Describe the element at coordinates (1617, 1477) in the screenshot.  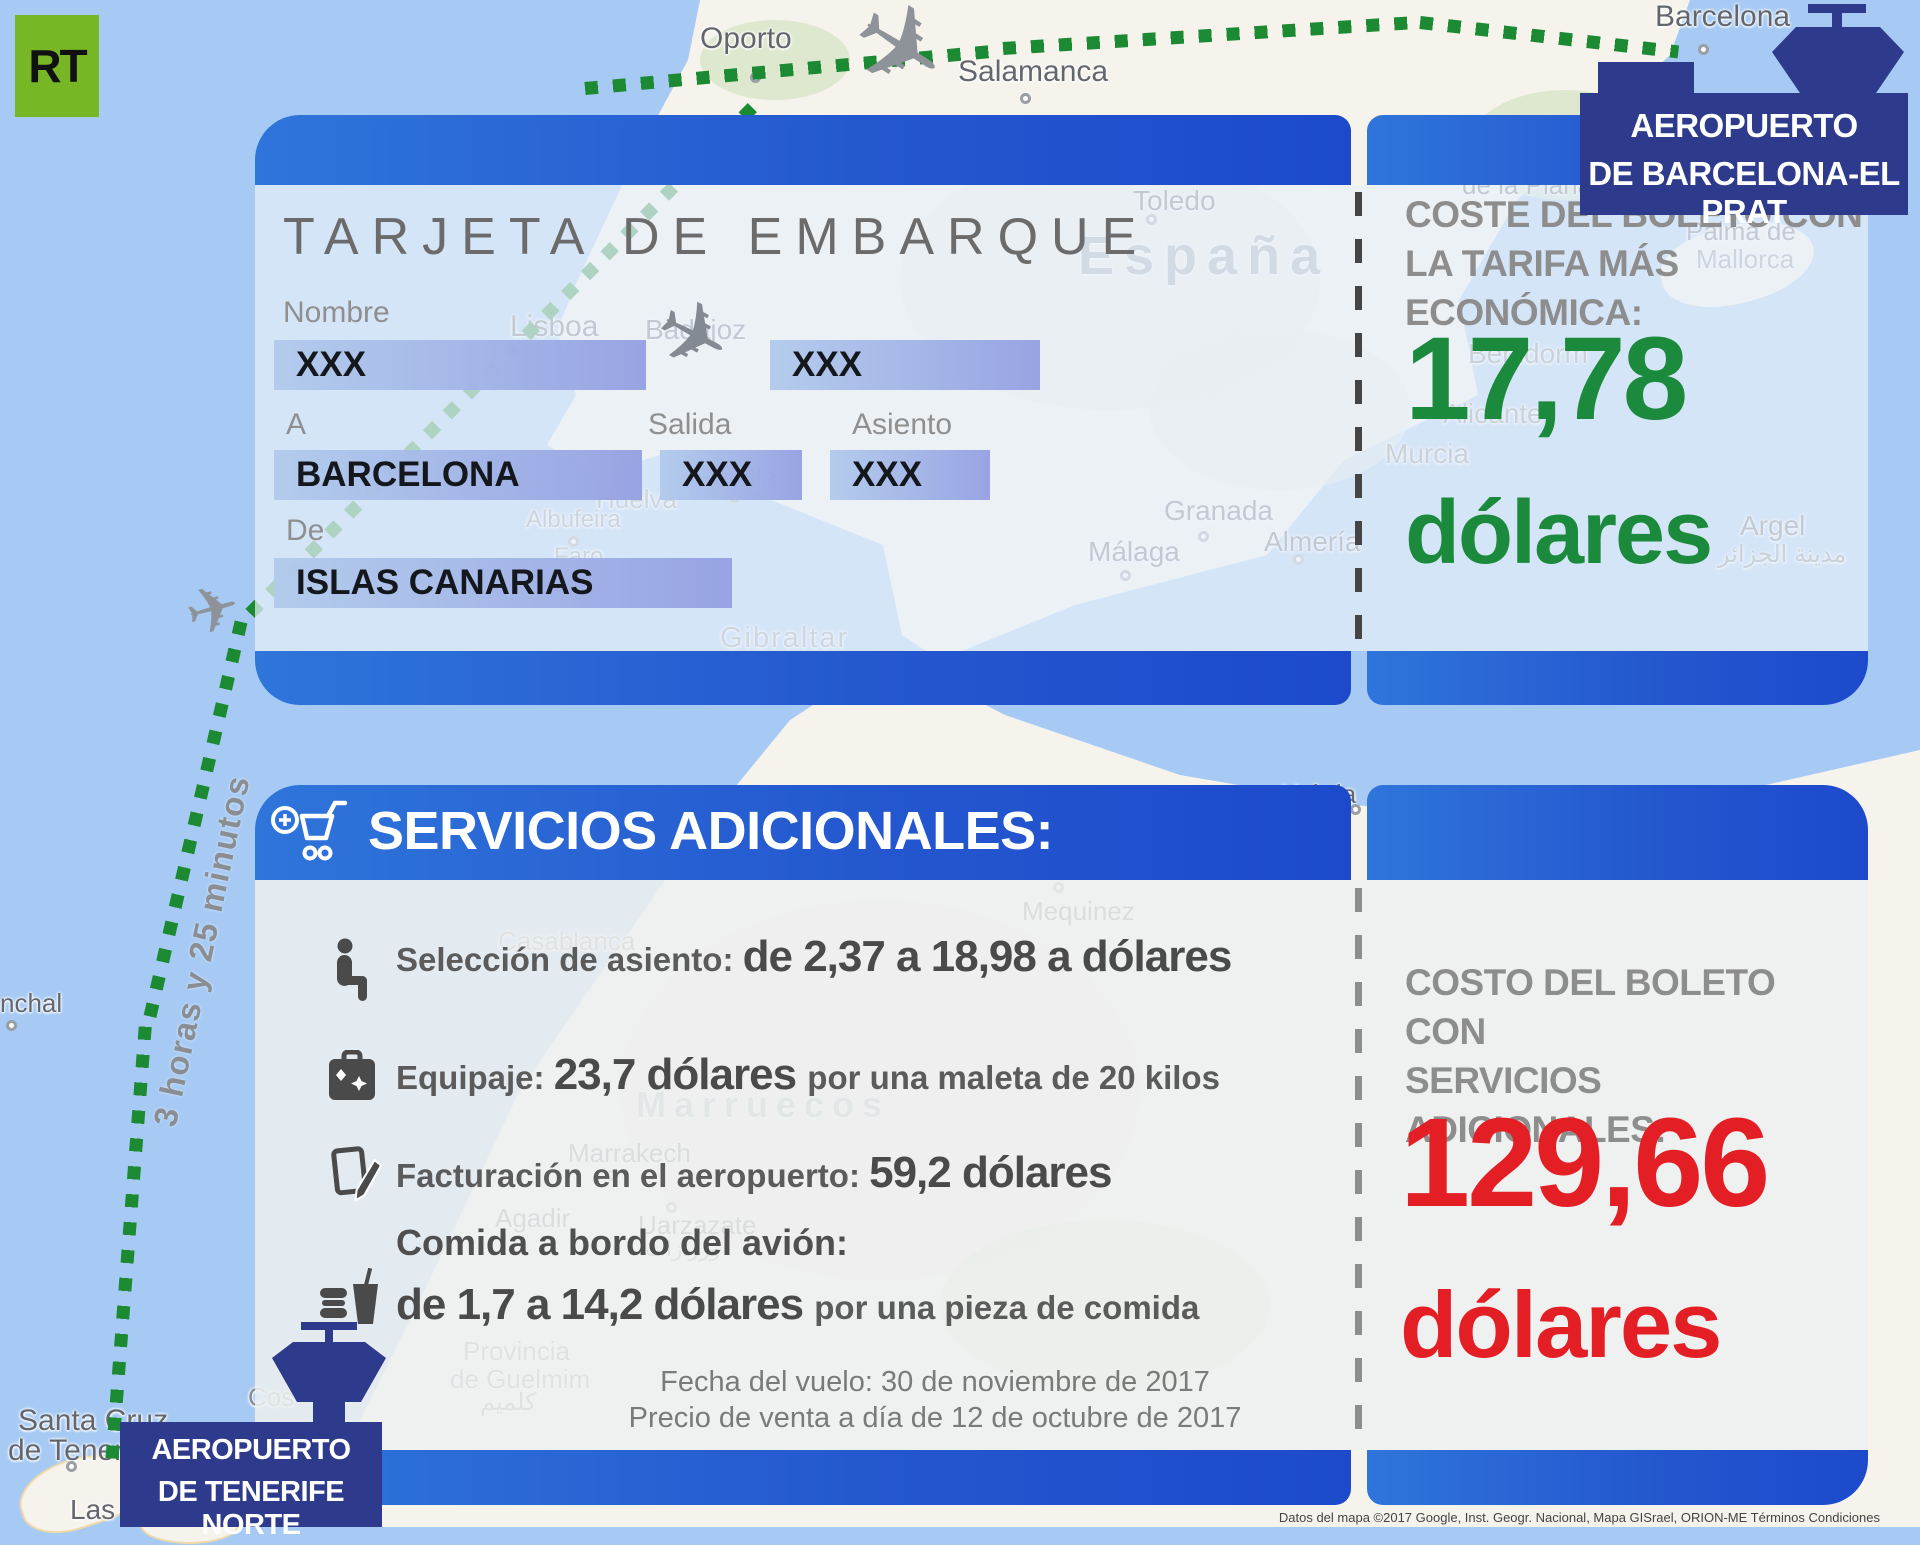
I see `services-bottombar-right` at that location.